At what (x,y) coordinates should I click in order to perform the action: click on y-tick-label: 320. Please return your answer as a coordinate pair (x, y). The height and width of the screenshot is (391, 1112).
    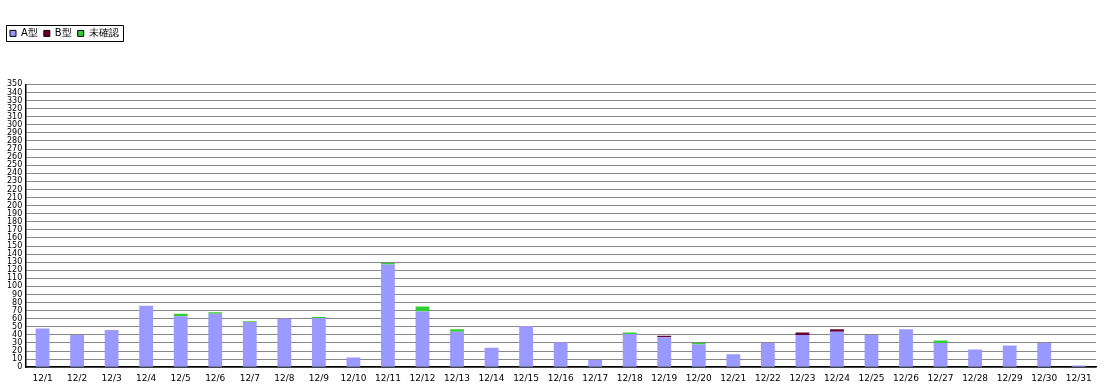
    Looking at the image, I should click on (14, 108).